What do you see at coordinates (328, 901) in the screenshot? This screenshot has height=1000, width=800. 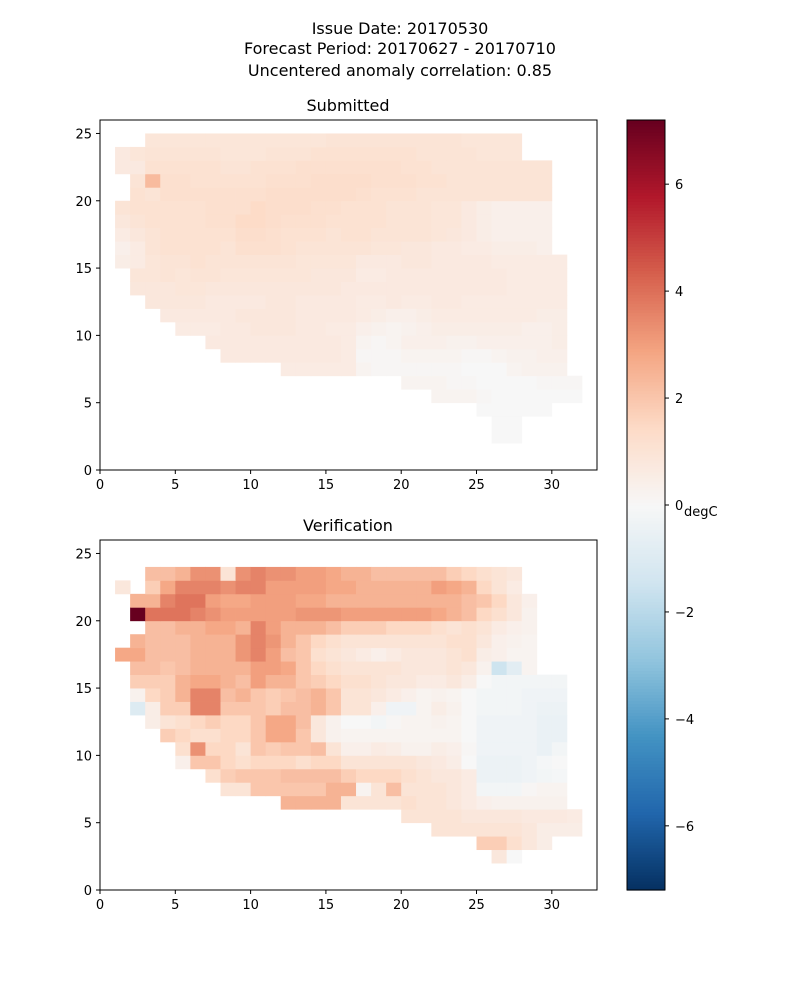 I see `verification-x-axis: 0 5 10 15 20 25 30` at bounding box center [328, 901].